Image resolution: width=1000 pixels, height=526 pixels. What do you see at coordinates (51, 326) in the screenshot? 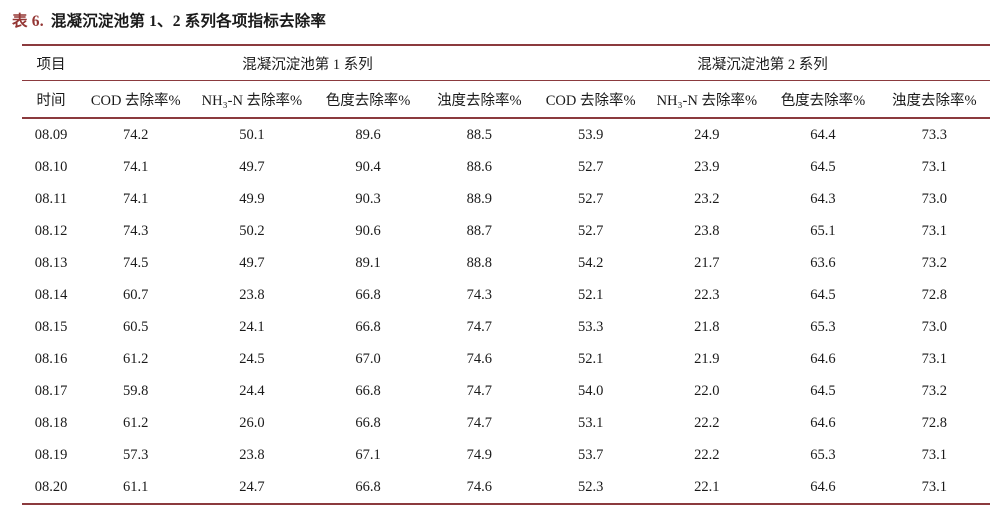
I see `date-cell: 08.15` at bounding box center [51, 326].